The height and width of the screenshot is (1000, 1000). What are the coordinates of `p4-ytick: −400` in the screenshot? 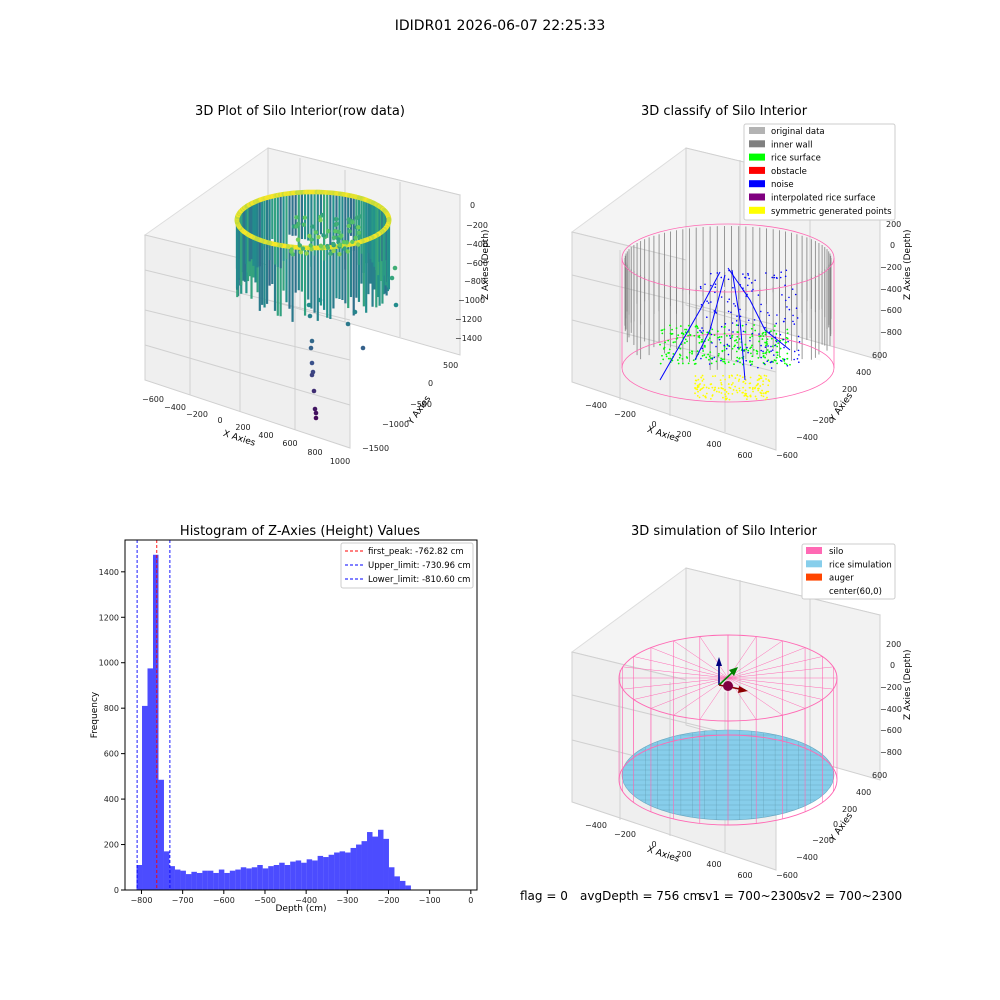 It's located at (807, 857).